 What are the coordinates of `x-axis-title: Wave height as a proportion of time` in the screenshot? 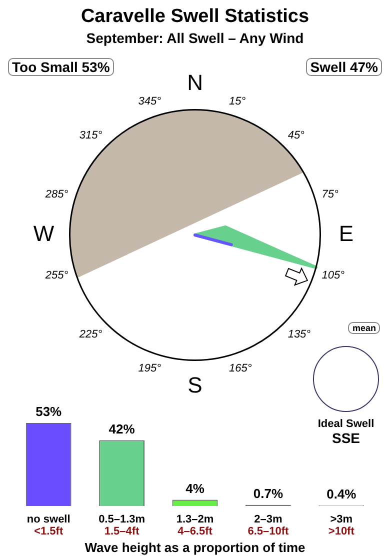 It's located at (195, 548).